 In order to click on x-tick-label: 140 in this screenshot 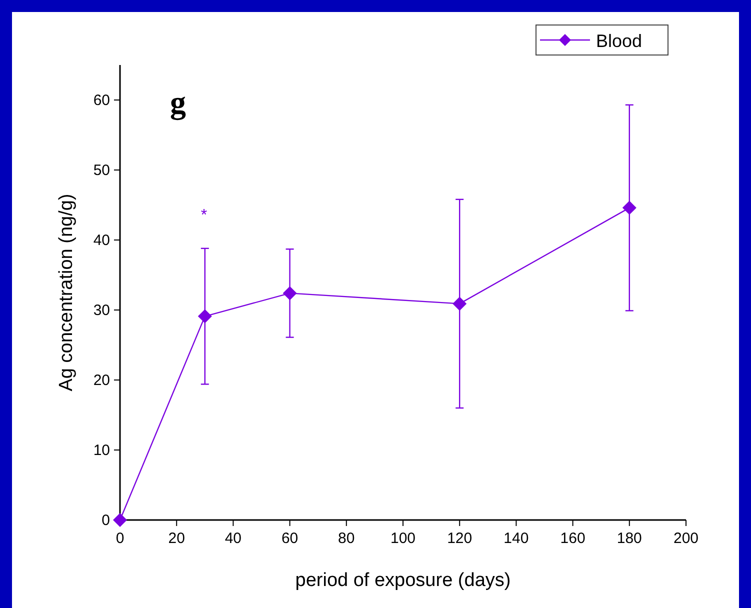, I will do `click(516, 538)`.